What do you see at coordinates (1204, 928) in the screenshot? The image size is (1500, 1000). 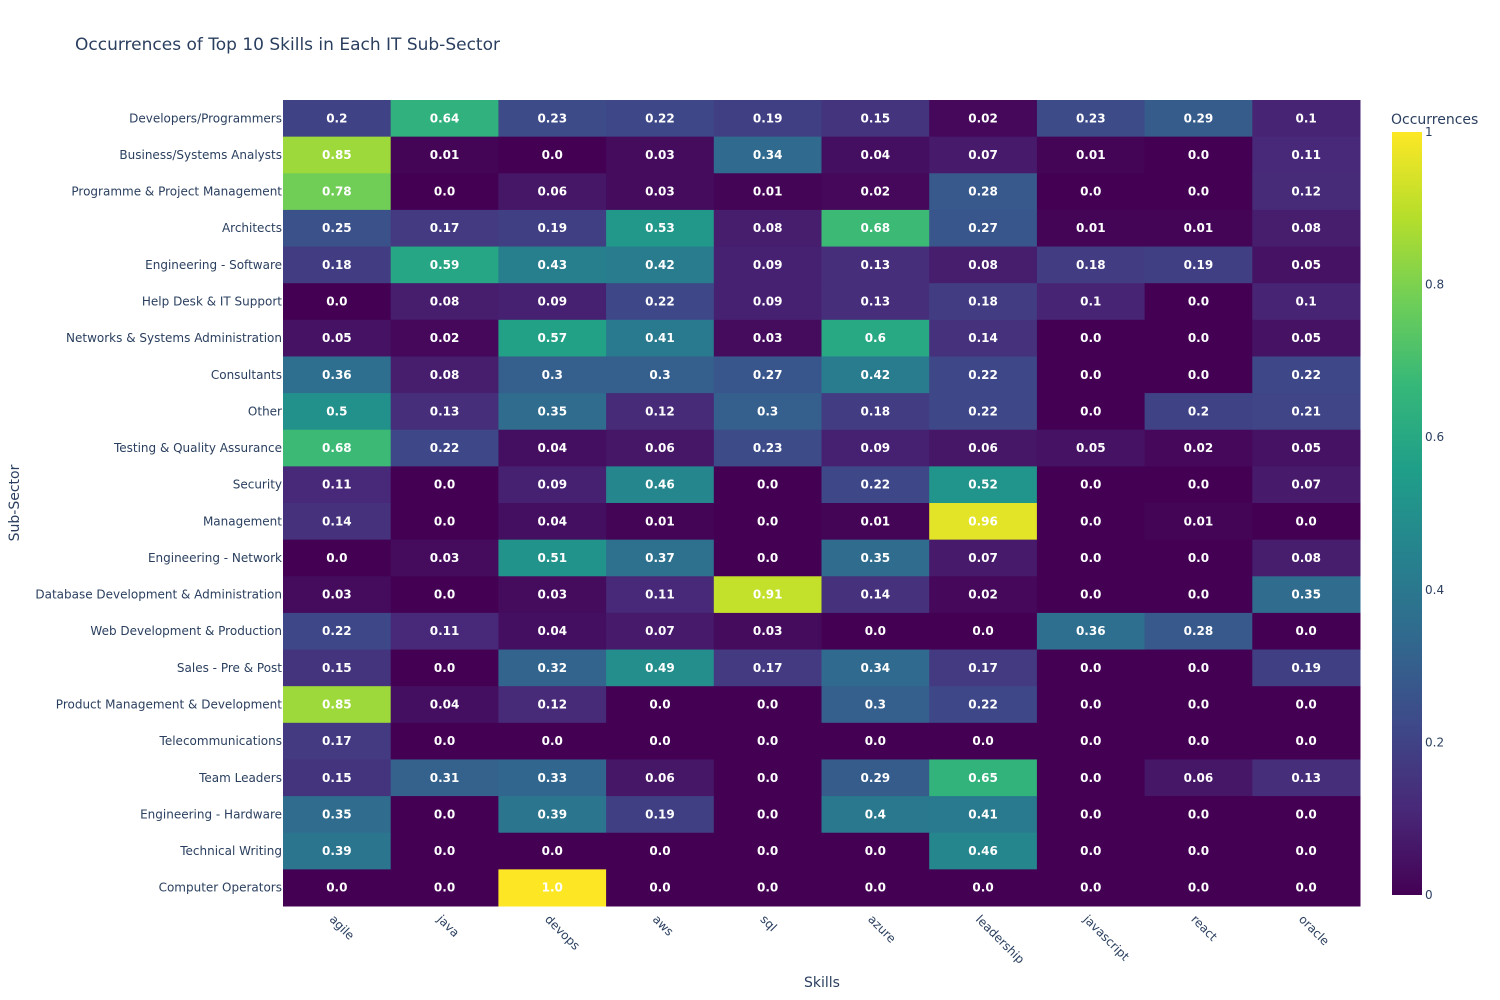 I see `x-tick-label: react` at bounding box center [1204, 928].